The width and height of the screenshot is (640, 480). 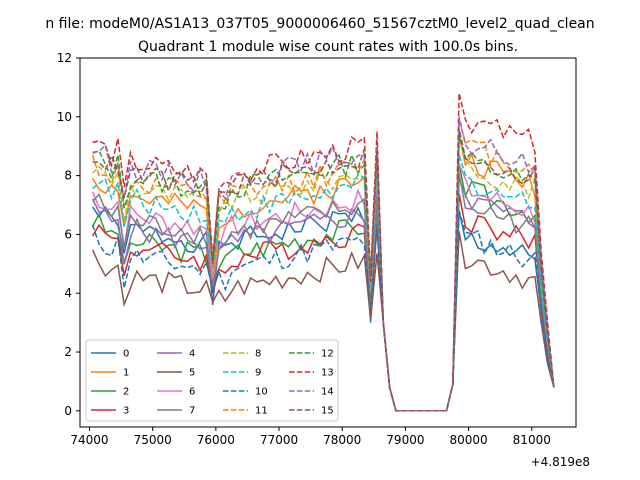 I want to click on y-tick-label: 10, so click(x=64, y=117).